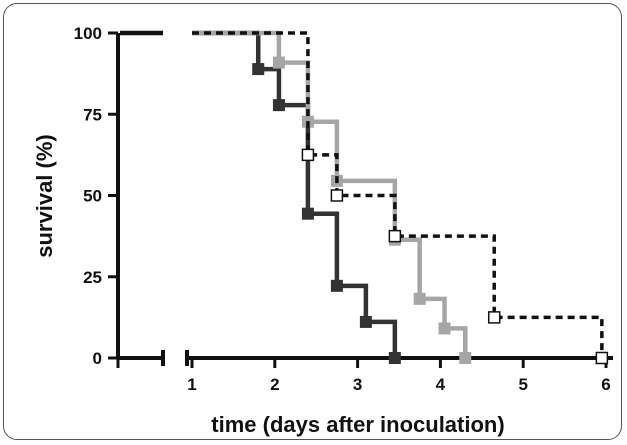 The height and width of the screenshot is (445, 627). What do you see at coordinates (92, 196) in the screenshot?
I see `y-tick-label: 50` at bounding box center [92, 196].